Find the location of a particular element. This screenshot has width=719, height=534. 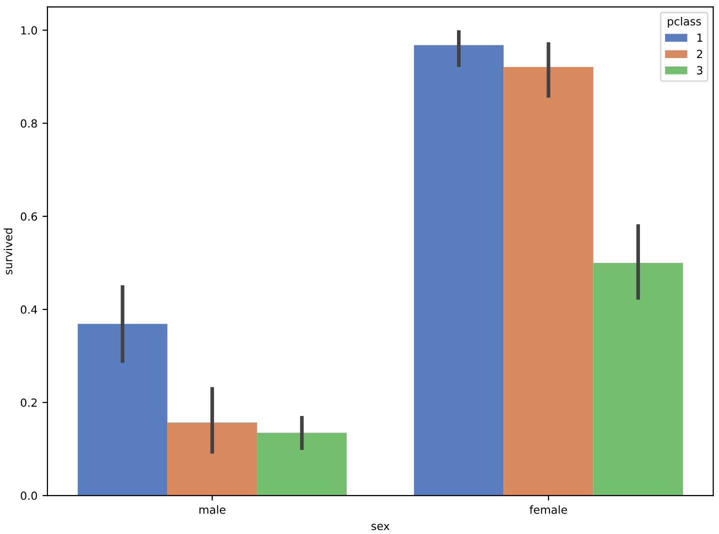

y-tick-label: 0.4 is located at coordinates (29, 309).